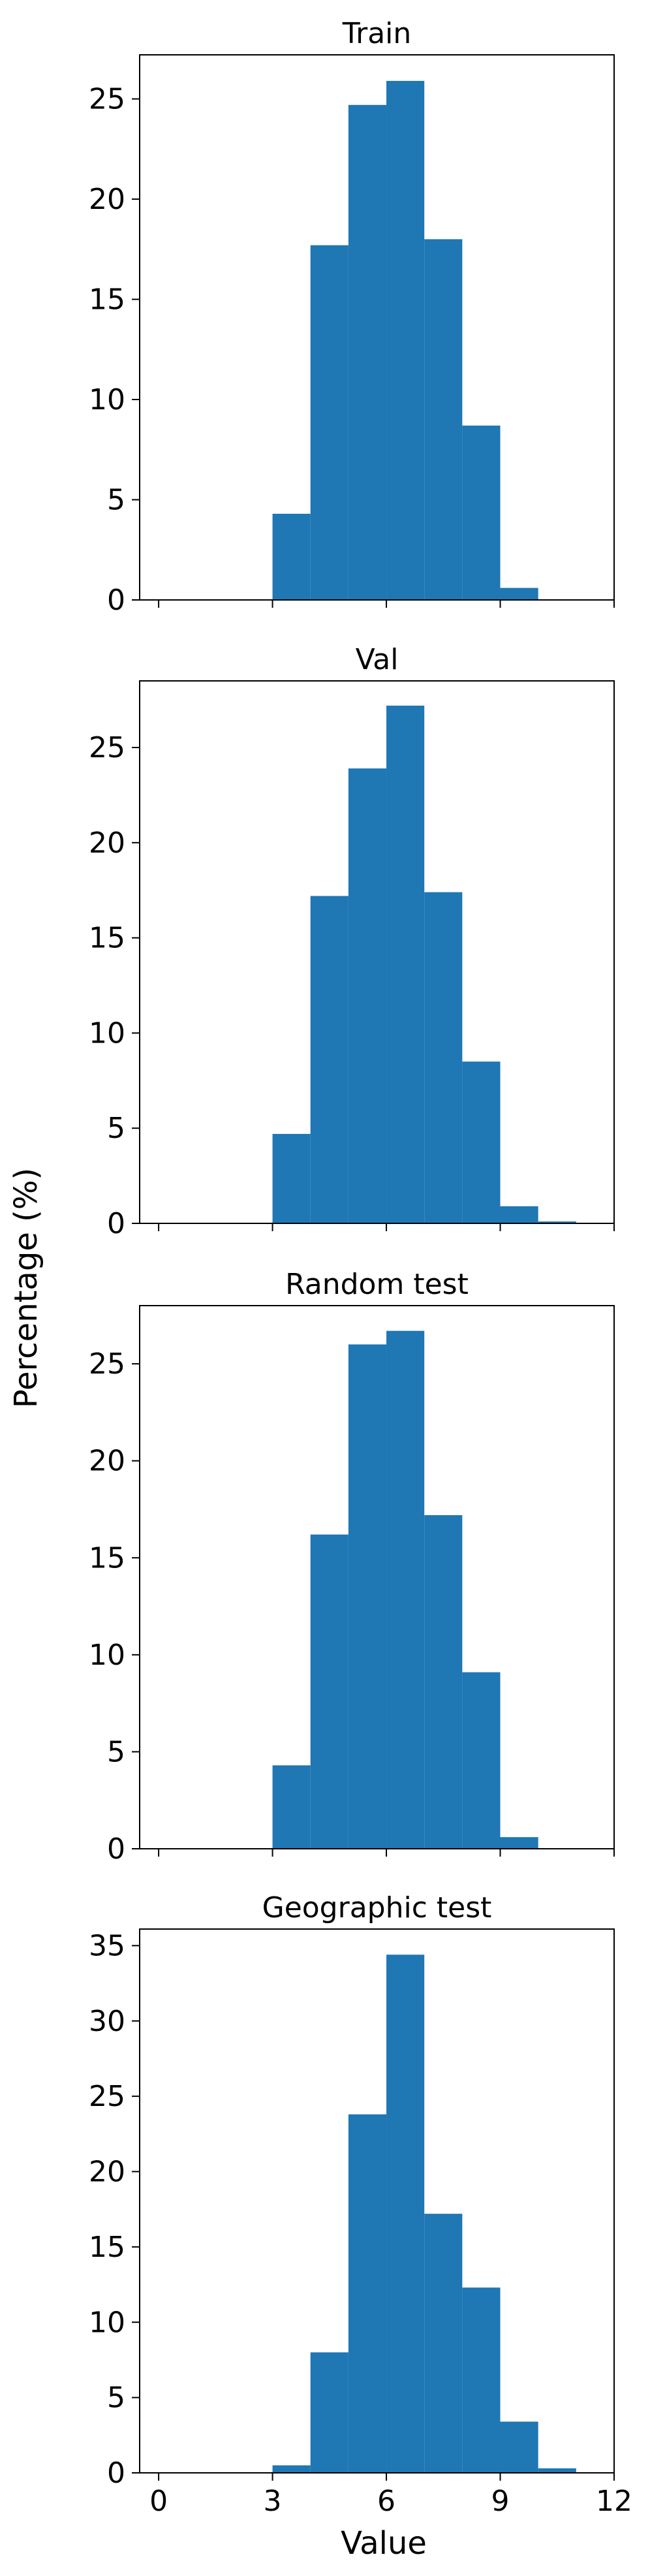  Describe the element at coordinates (273, 2501) in the screenshot. I see `x-tick-label: 3` at that location.